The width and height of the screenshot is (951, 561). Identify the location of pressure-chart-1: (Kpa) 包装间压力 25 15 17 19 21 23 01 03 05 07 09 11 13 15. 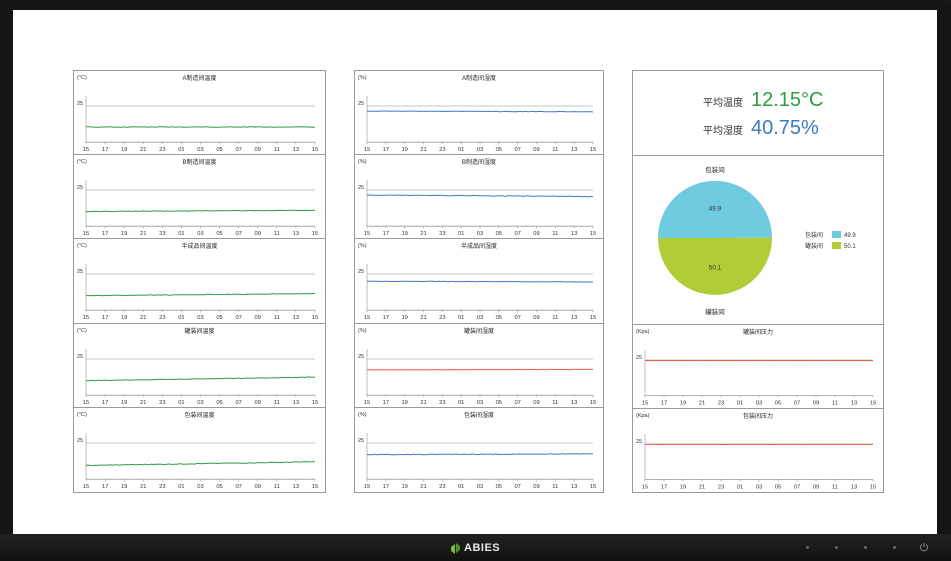
(758, 451).